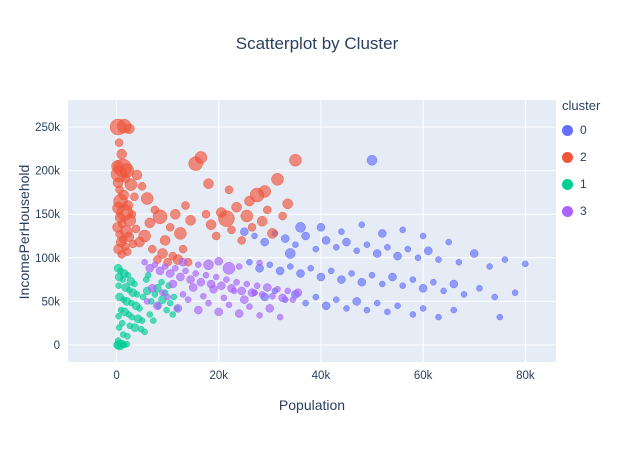 The image size is (634, 450). Describe the element at coordinates (581, 157) in the screenshot. I see `legend-item-cluster-2: 2` at that location.